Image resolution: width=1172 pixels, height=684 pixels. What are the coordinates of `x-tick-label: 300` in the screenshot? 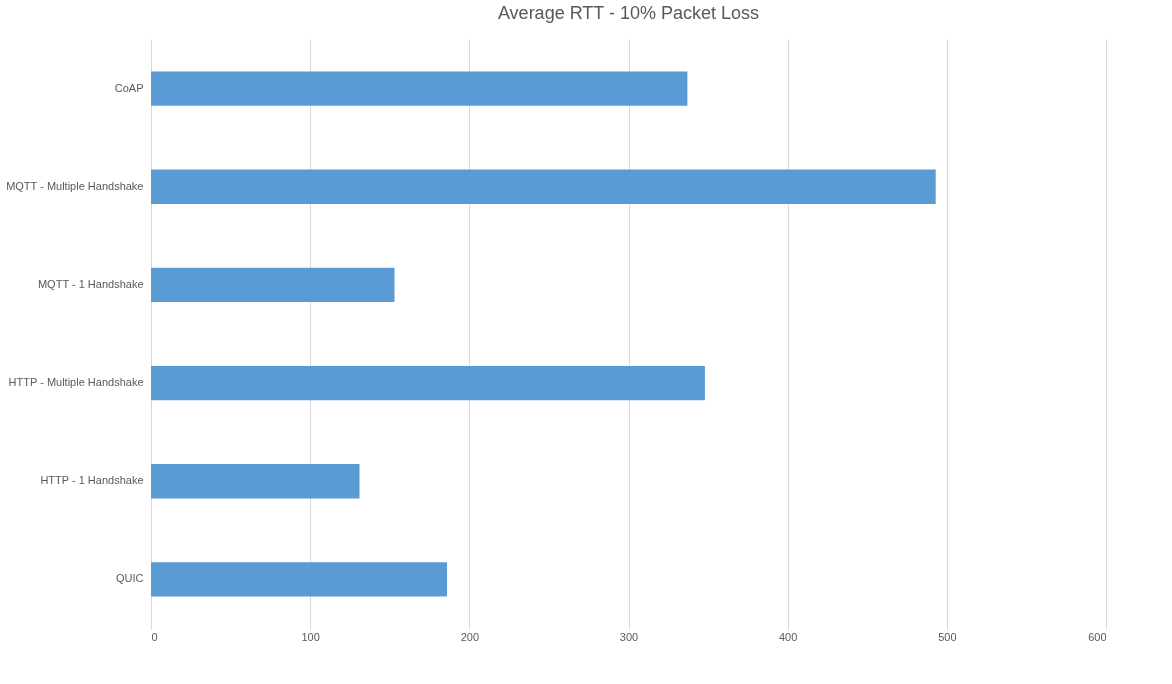 It's located at (629, 636).